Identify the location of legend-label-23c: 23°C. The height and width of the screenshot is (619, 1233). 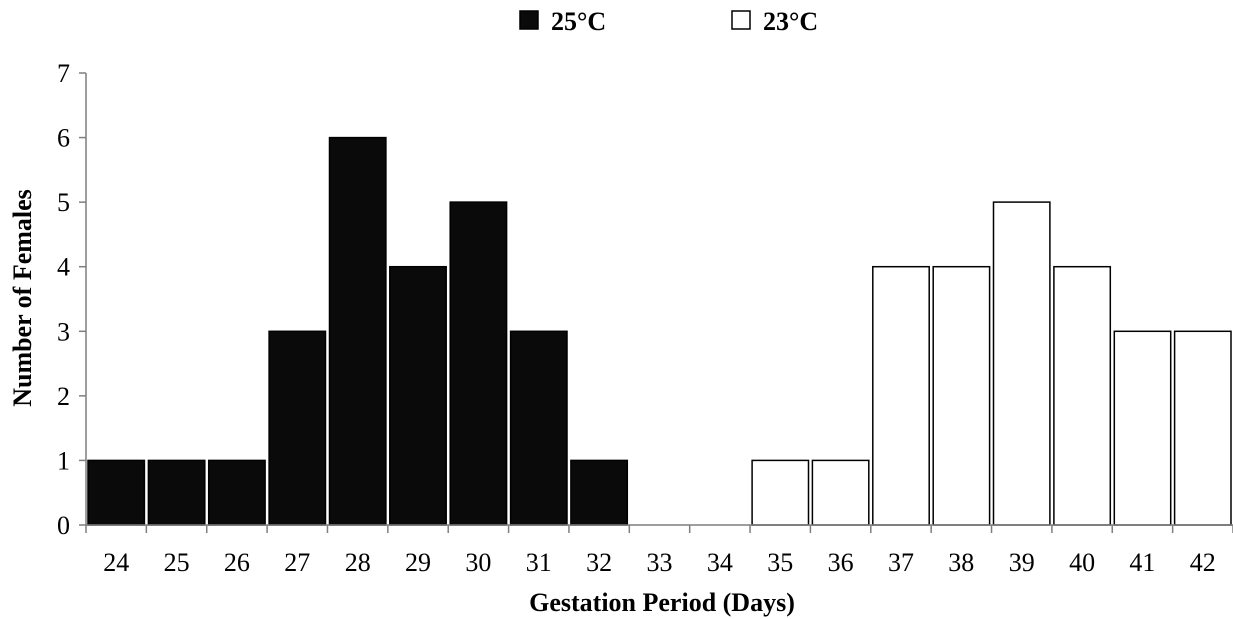
(790, 21).